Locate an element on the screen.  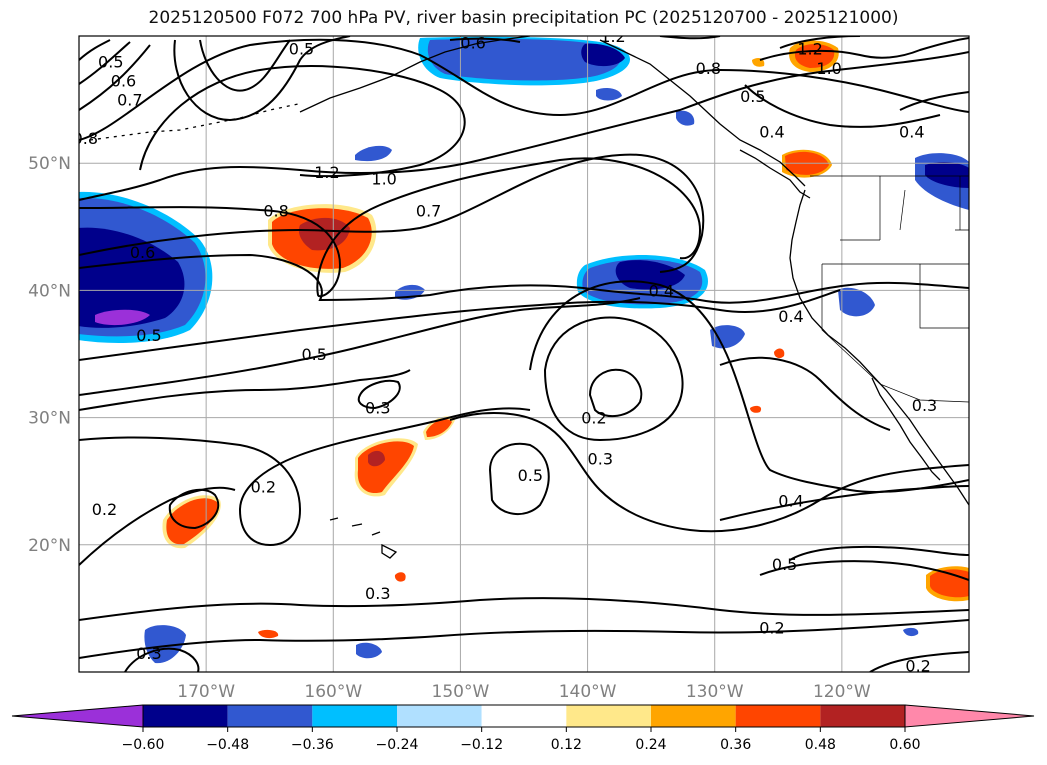
lat-tick-label: 50°N is located at coordinates (49, 164).